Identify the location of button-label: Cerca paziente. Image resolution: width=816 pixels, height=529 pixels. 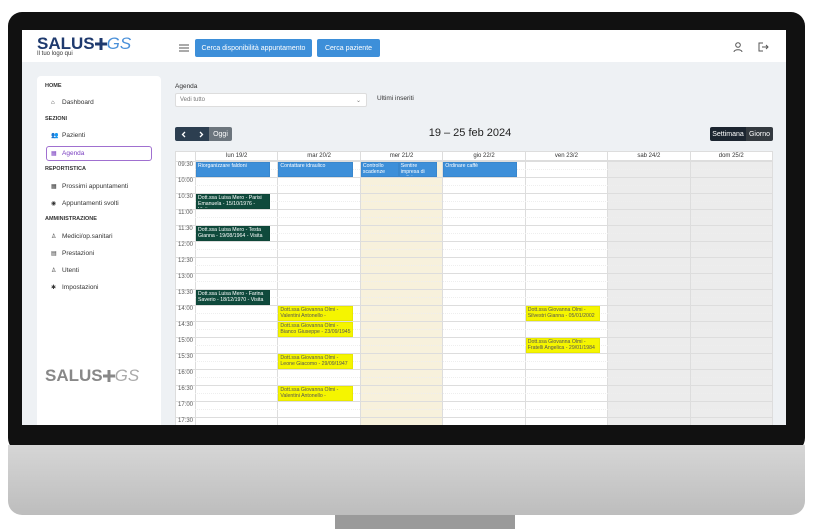
(348, 48).